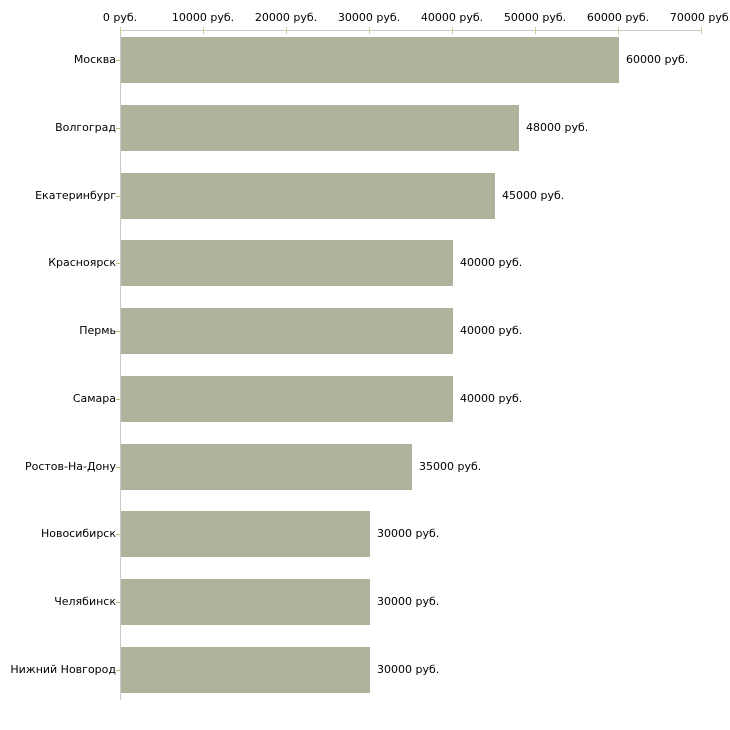 This screenshot has height=730, width=730. Describe the element at coordinates (75, 195) in the screenshot. I see `category-label: Екатеринбург` at that location.